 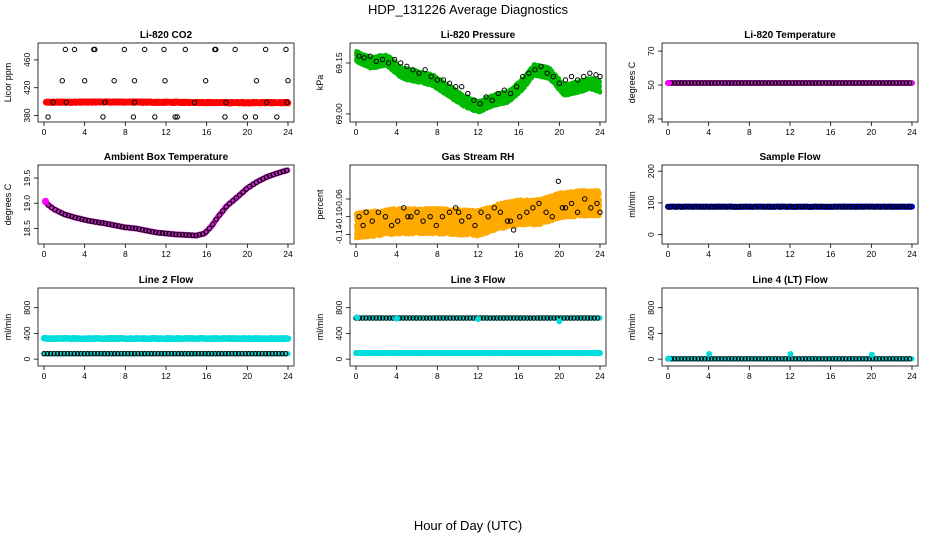 What do you see at coordinates (320, 83) in the screenshot?
I see `y-axis-label: kPa` at bounding box center [320, 83].